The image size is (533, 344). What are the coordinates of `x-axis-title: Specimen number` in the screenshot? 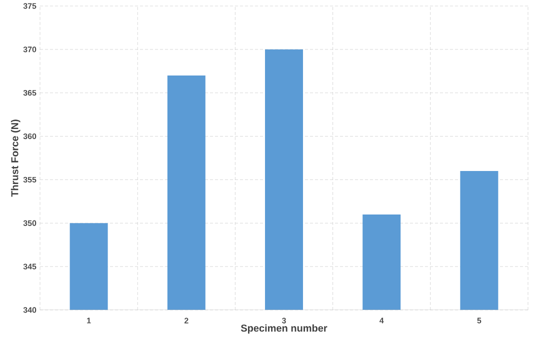 It's located at (284, 329).